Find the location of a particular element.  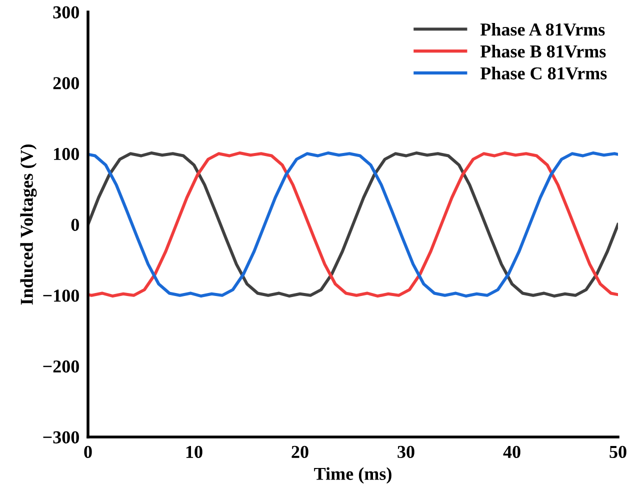

x-tick-label: 20 is located at coordinates (300, 452).